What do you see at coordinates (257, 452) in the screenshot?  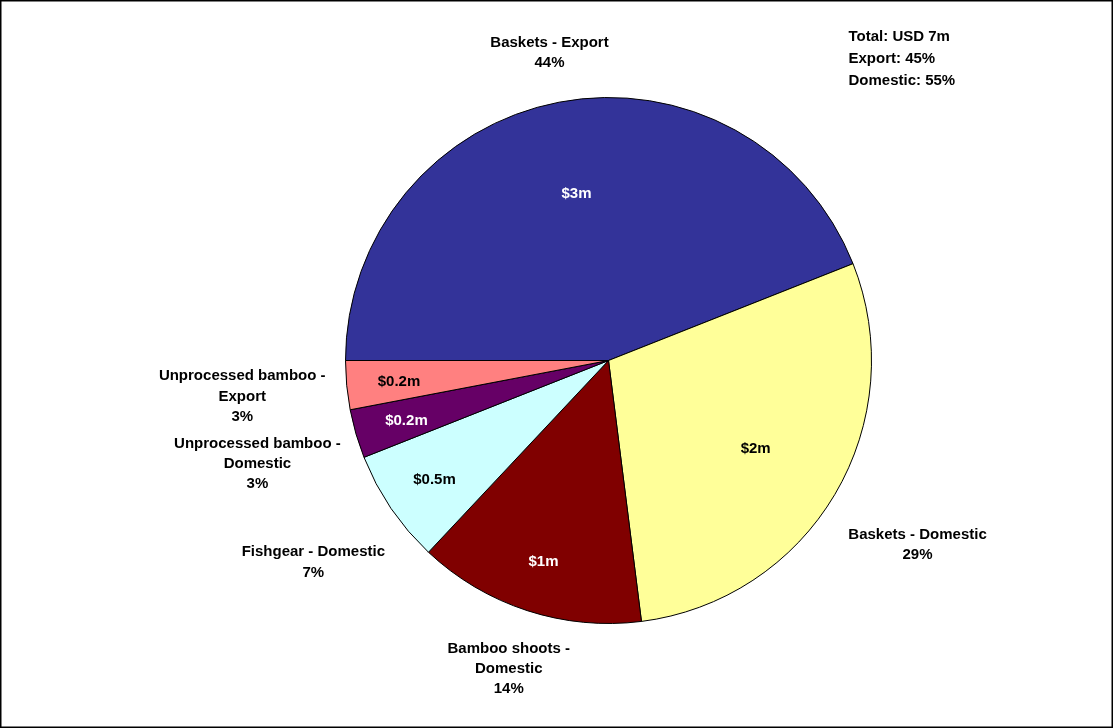 I see `slice-label: Unprocessed bamboo - Domestic` at bounding box center [257, 452].